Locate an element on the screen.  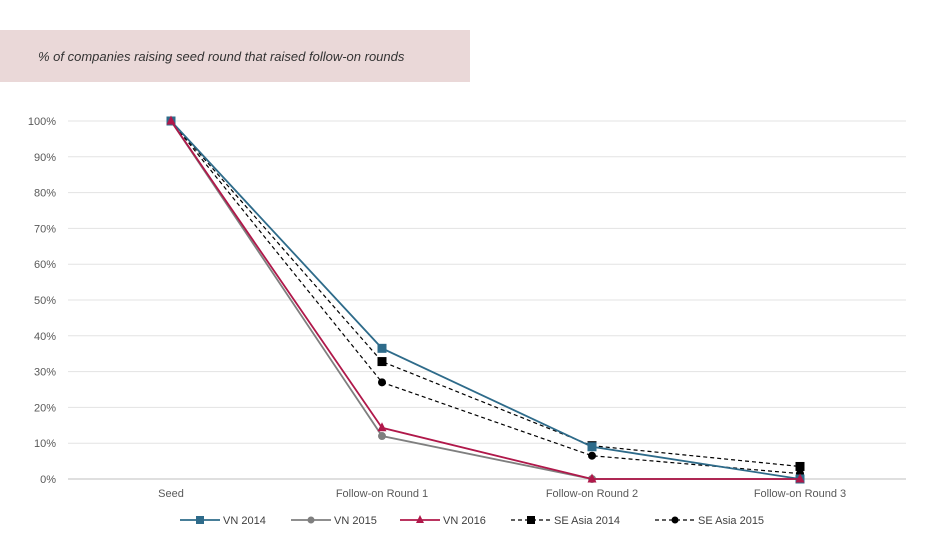
y-tick-label: 50% is located at coordinates (45, 301).